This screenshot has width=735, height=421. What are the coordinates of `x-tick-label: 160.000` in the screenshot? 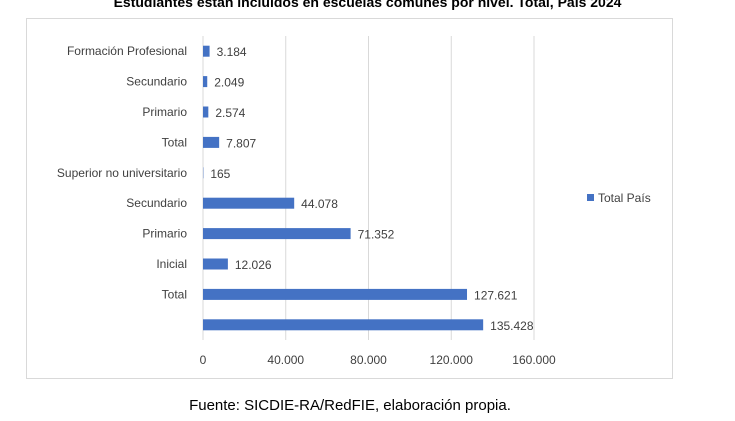 It's located at (534, 360).